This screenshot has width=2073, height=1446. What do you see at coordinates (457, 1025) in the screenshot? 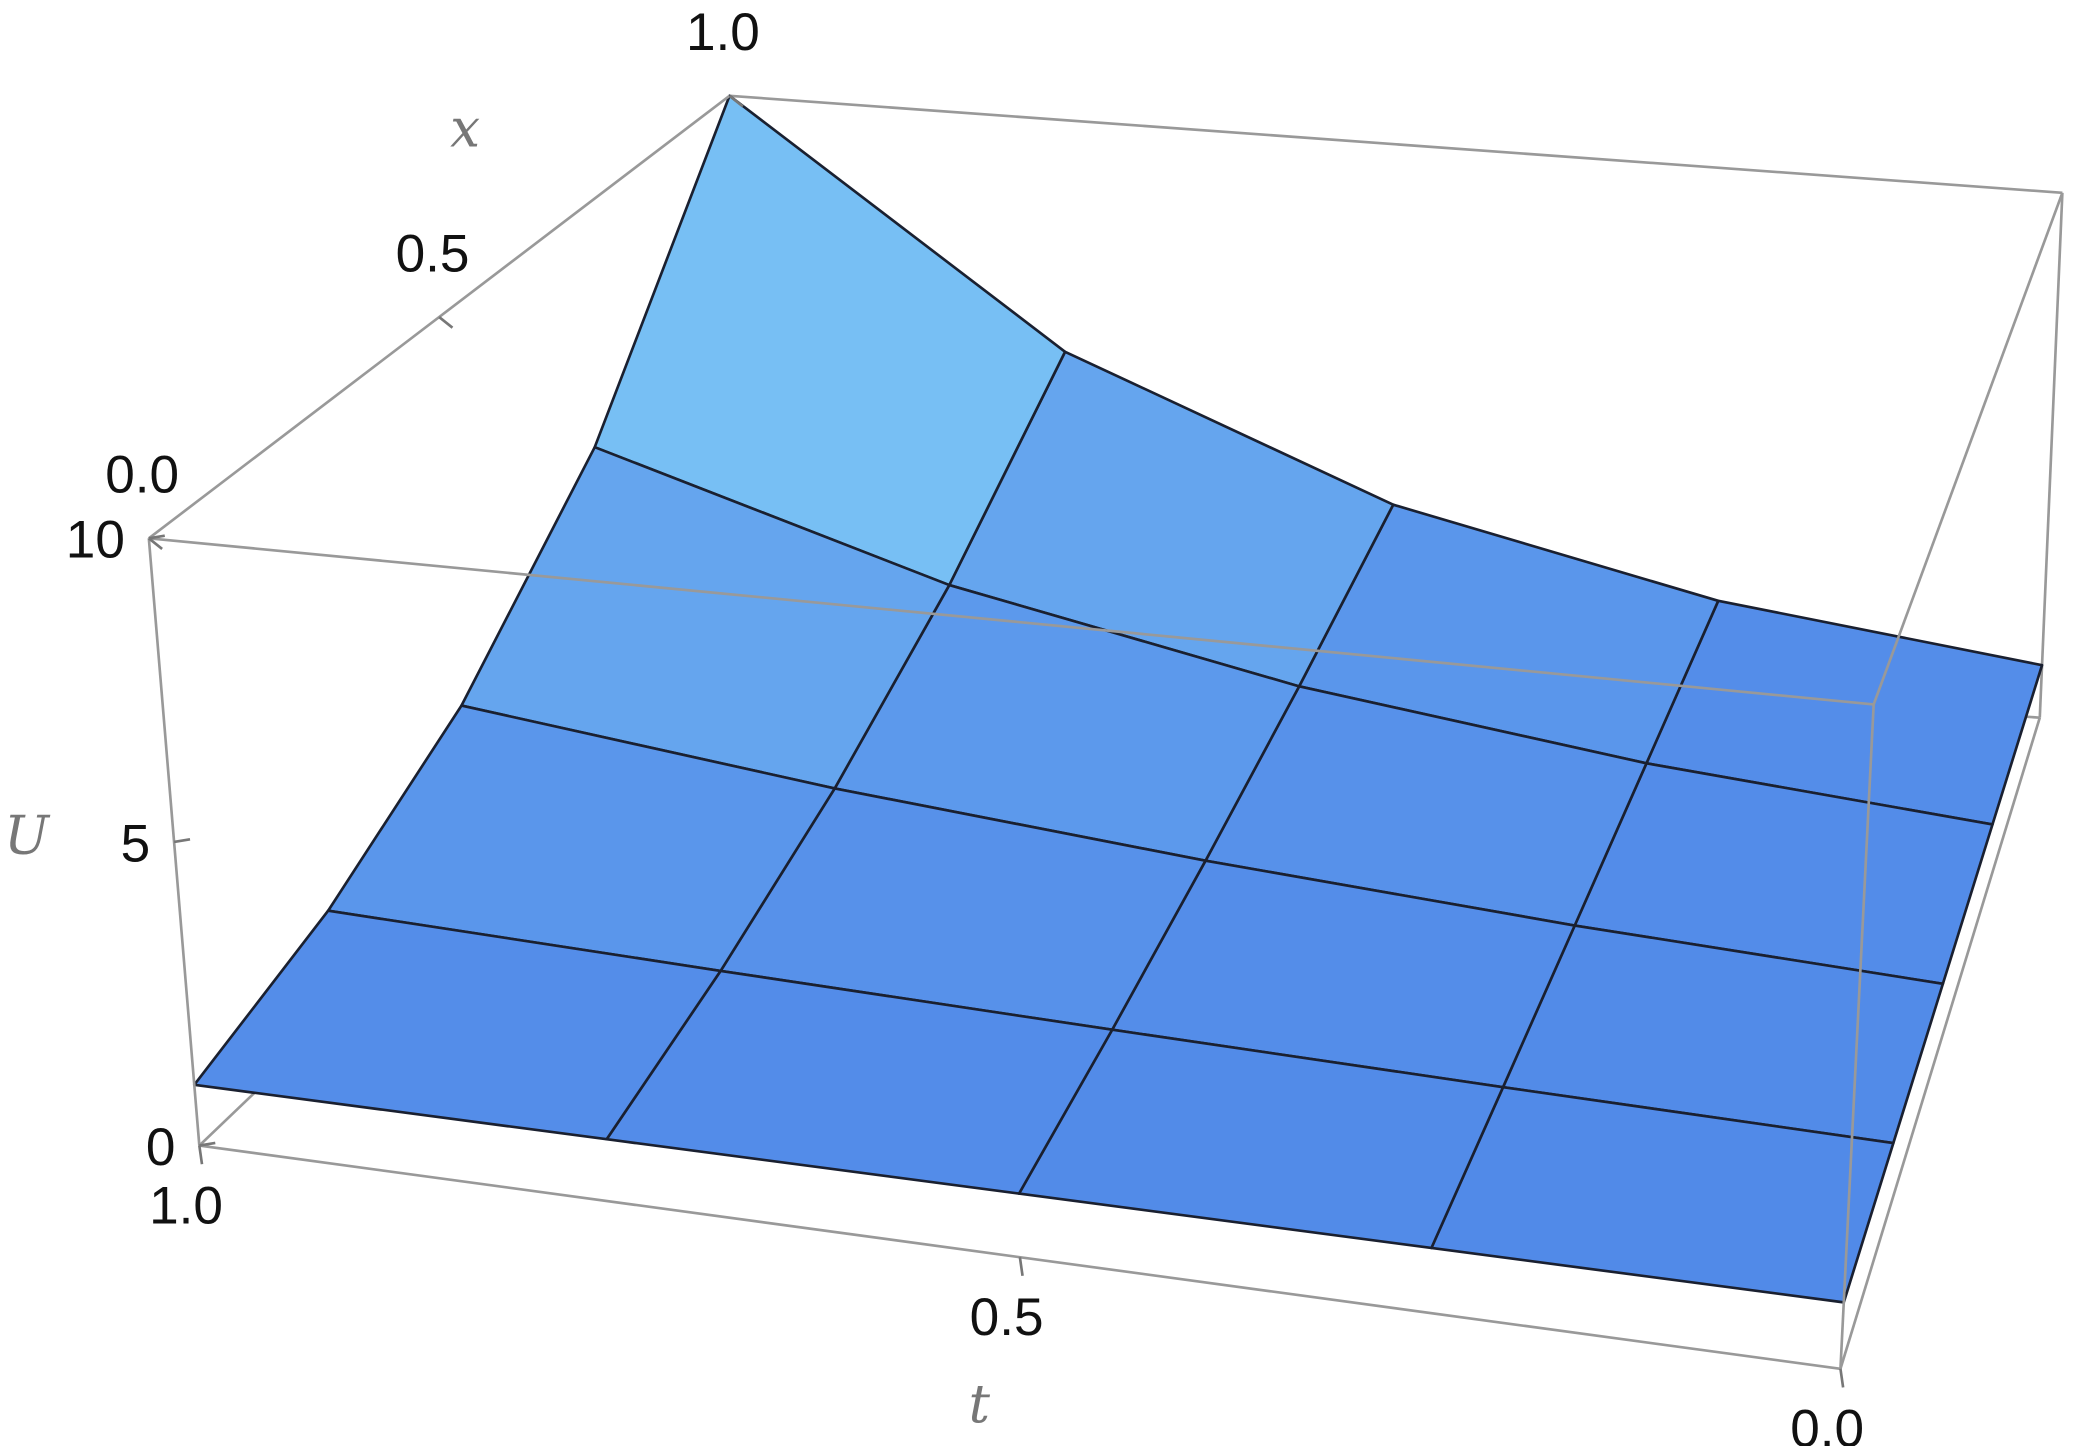
I see `surface-patch` at bounding box center [457, 1025].